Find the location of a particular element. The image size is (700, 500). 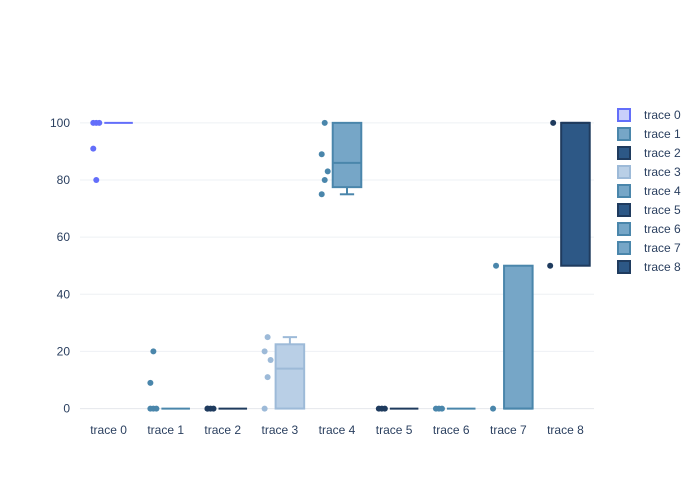

y-tick-label: 60 is located at coordinates (64, 237).